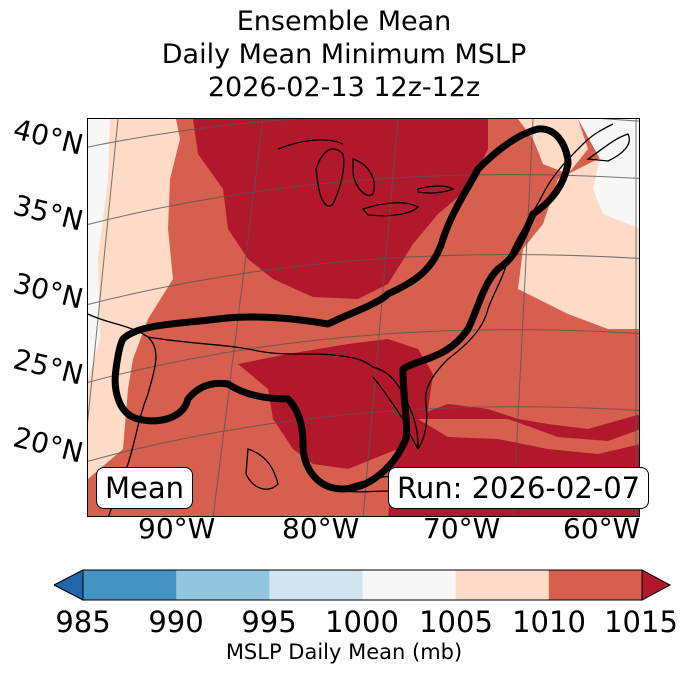 The image size is (688, 674). What do you see at coordinates (456, 622) in the screenshot?
I see `colorbar-tick-1005: 1005` at bounding box center [456, 622].